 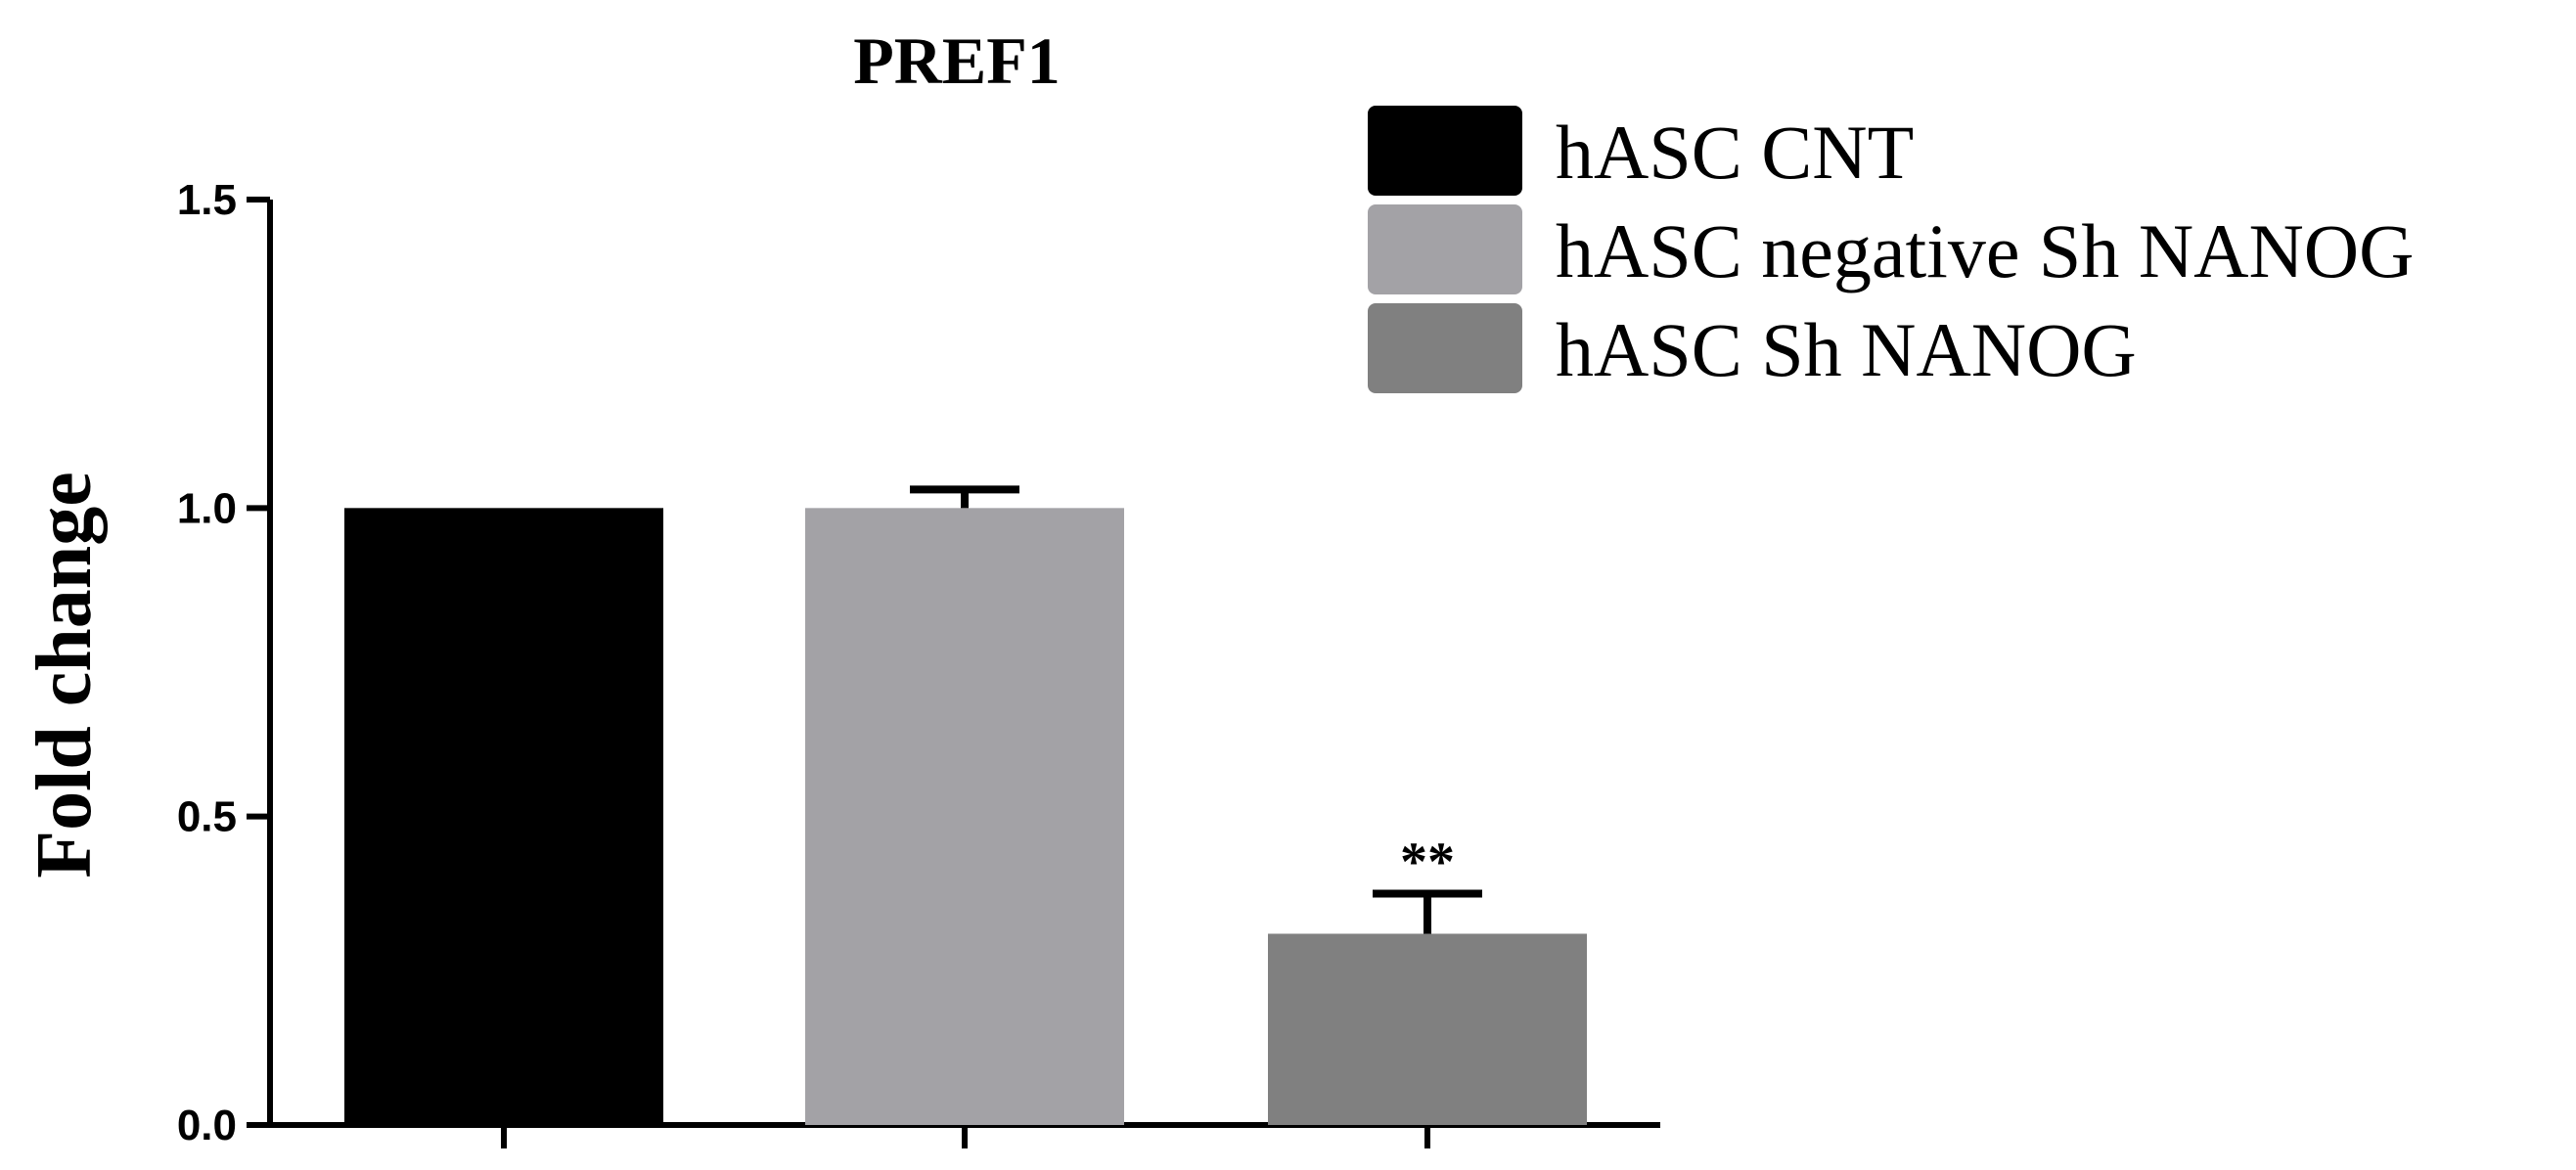 I want to click on significance-annotation: **, so click(x=1427, y=862).